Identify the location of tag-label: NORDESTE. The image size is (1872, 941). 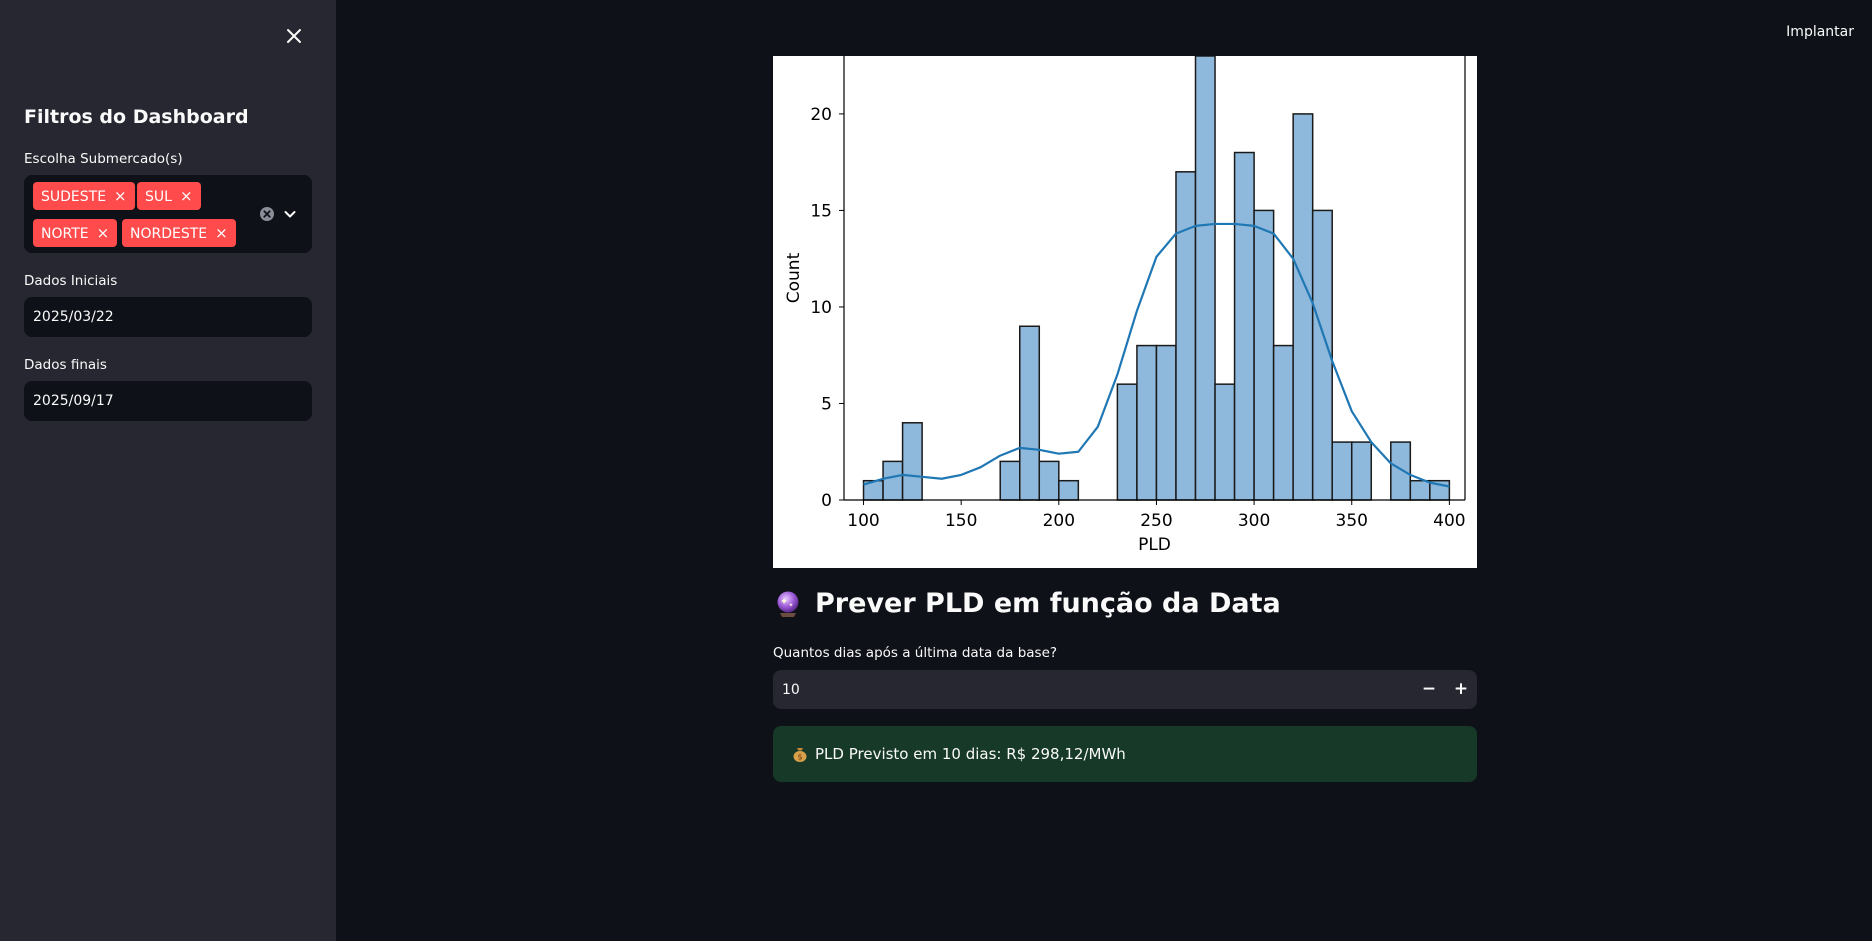
(169, 234).